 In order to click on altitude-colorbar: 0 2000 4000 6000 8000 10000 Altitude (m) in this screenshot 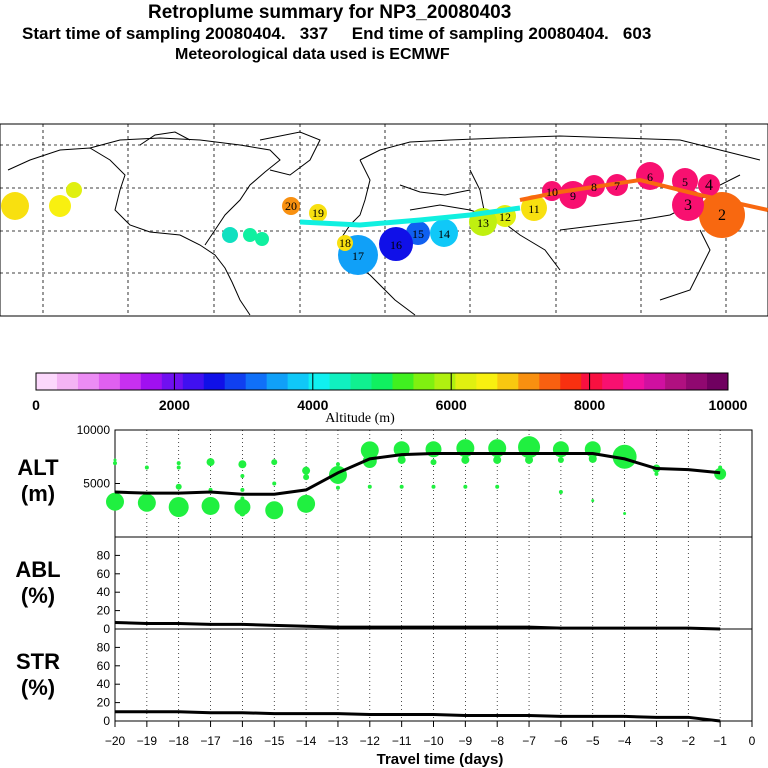, I will do `click(390, 399)`.